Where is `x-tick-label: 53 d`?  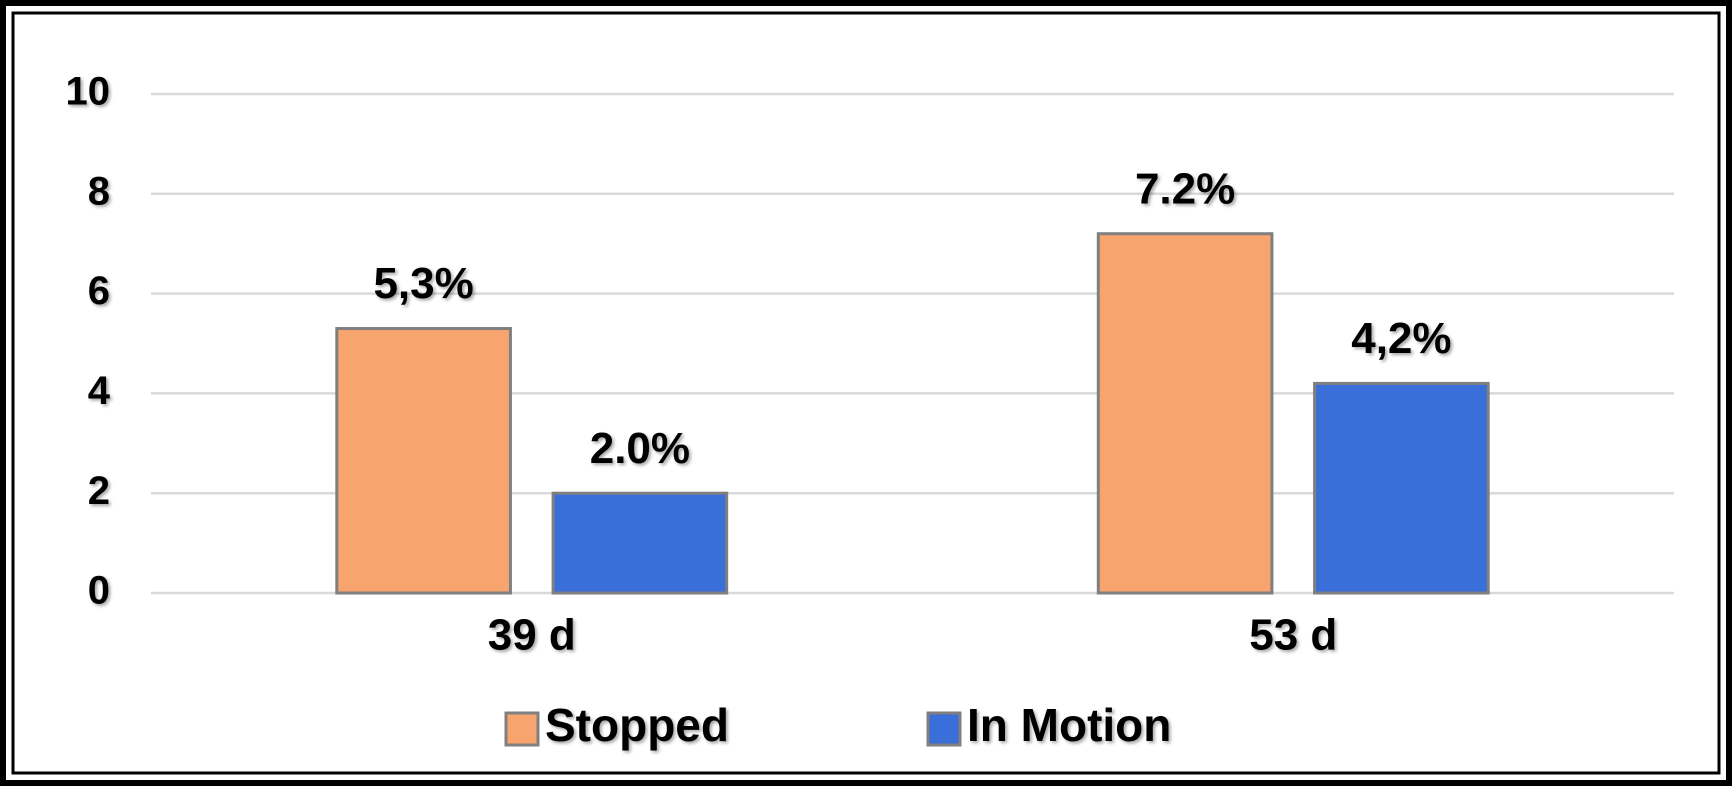 x-tick-label: 53 d is located at coordinates (1293, 635).